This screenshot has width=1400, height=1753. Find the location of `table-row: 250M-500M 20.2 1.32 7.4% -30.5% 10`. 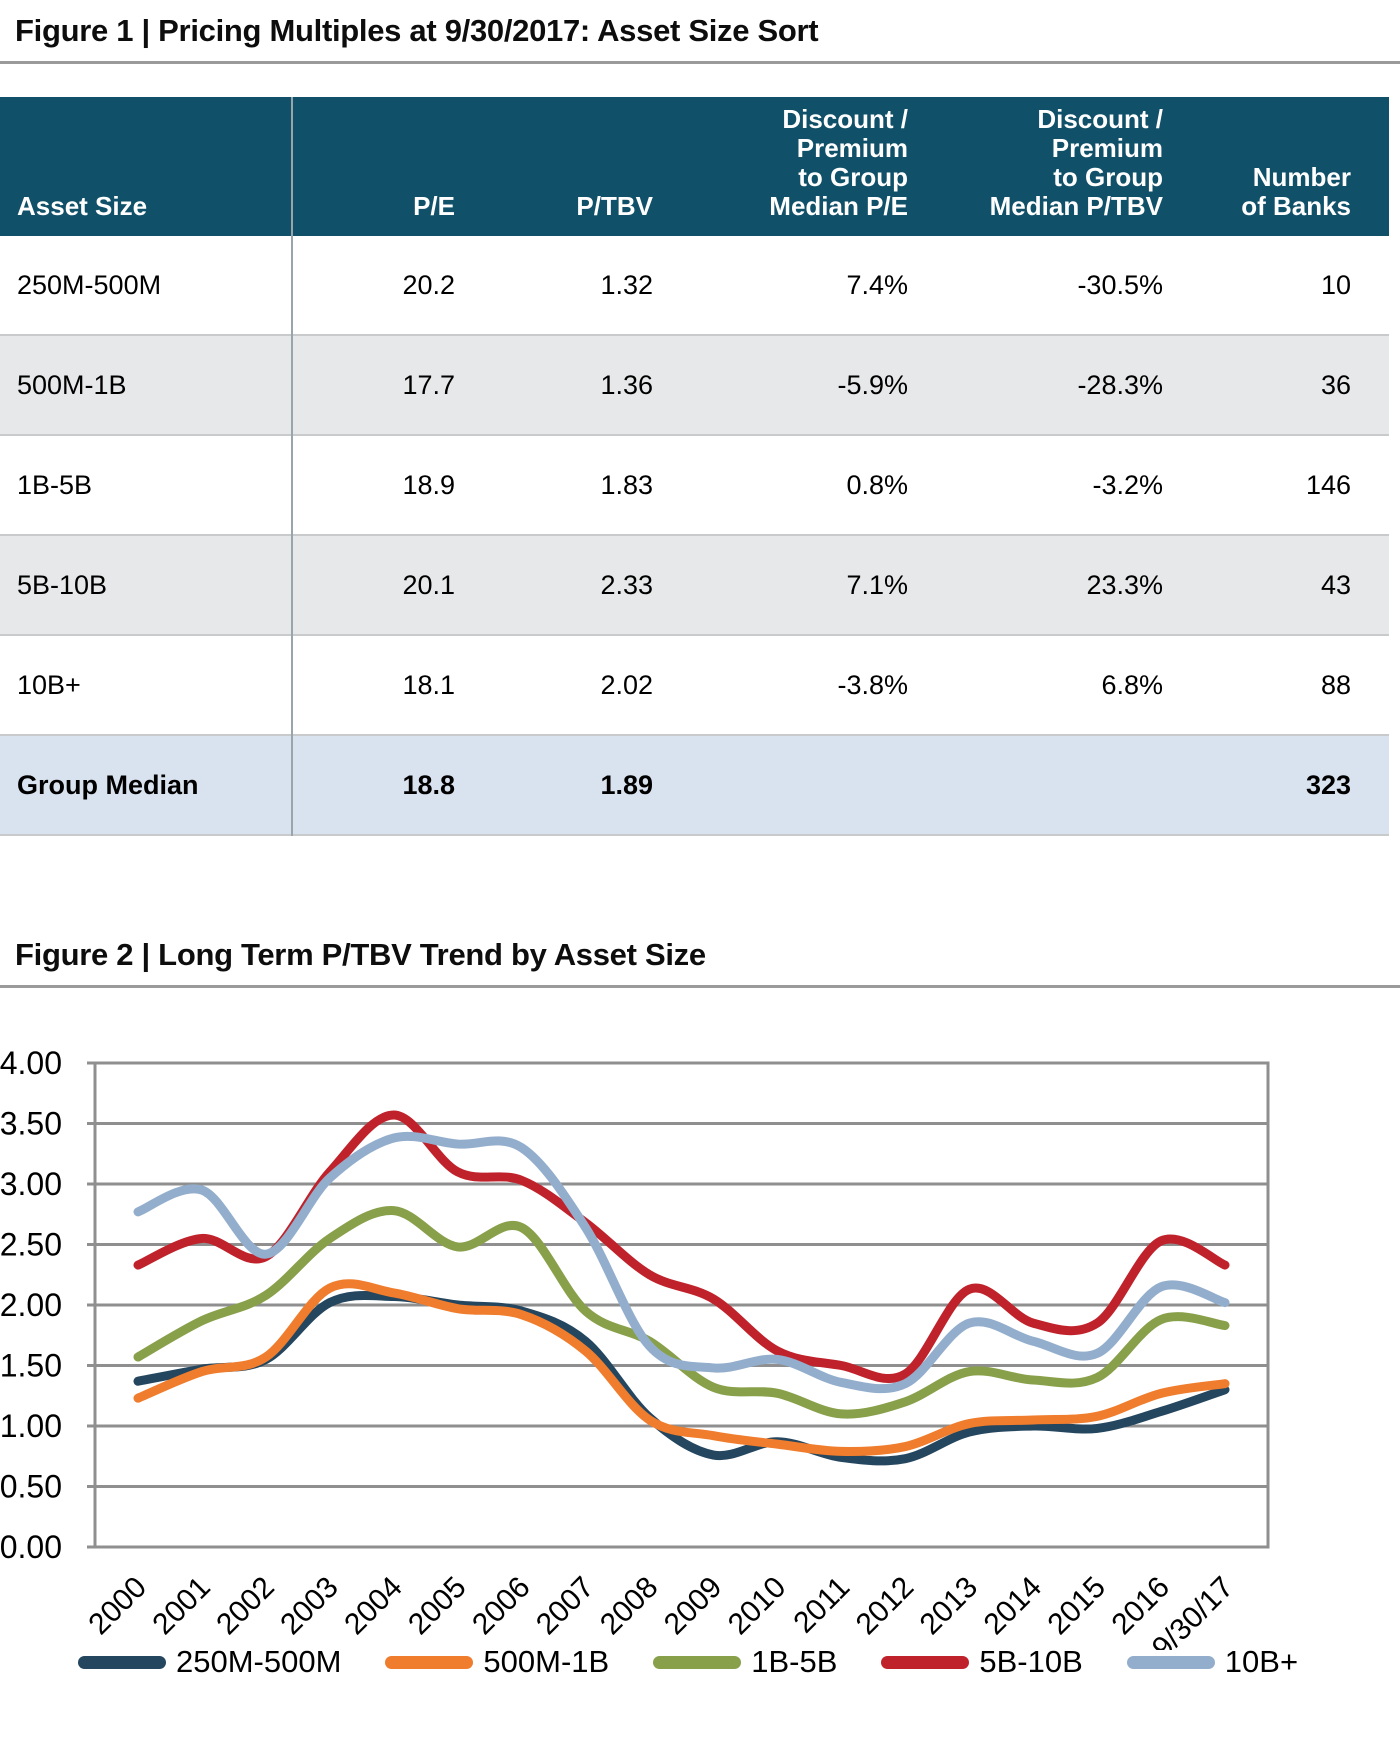

table-row: 250M-500M 20.2 1.32 7.4% -30.5% 10 is located at coordinates (694, 285).